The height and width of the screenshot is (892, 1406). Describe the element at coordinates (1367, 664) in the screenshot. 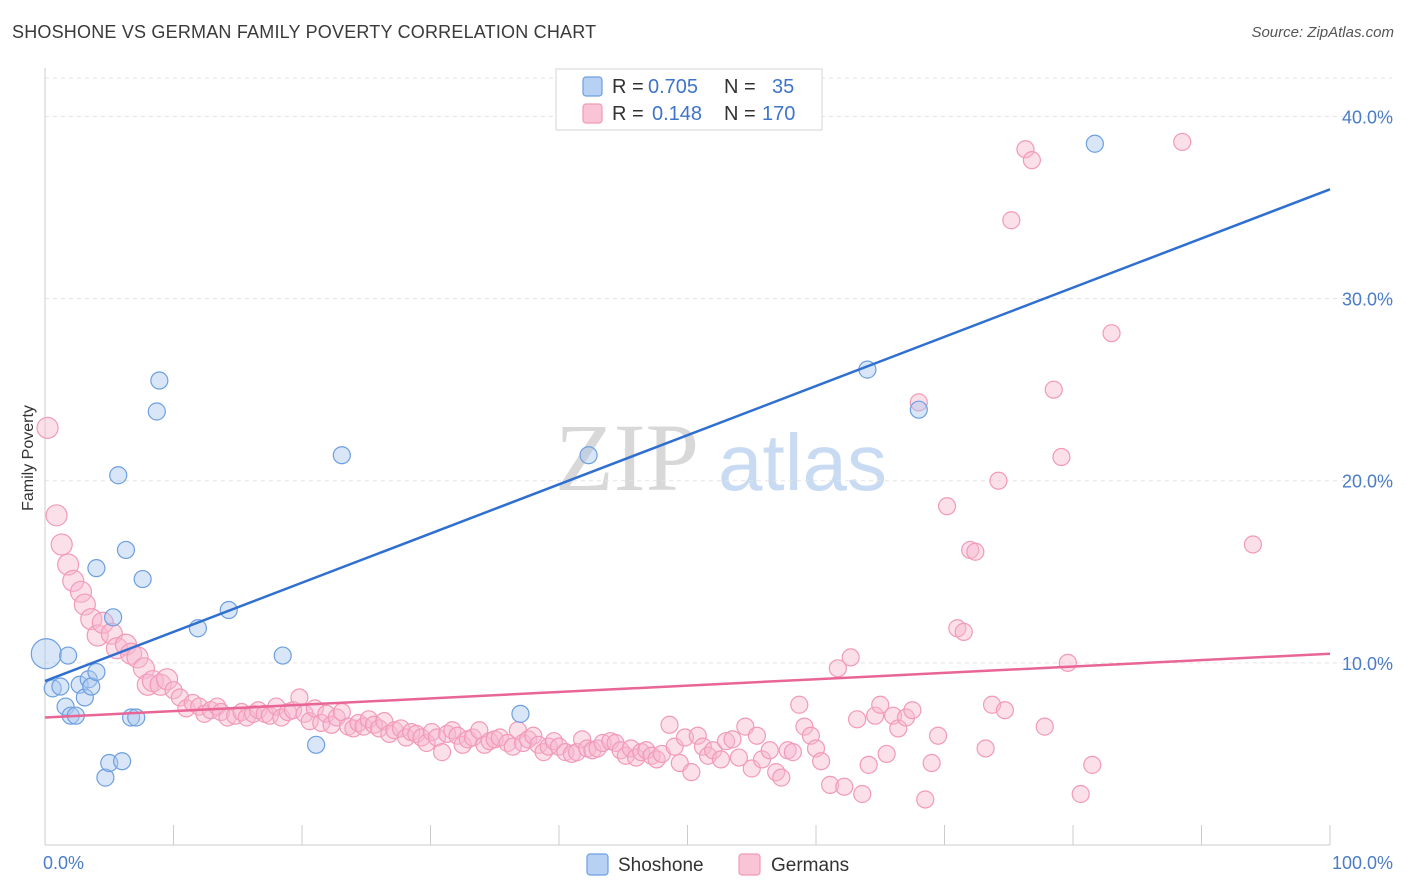

I see `y-tick-label-10: 10.0%` at that location.